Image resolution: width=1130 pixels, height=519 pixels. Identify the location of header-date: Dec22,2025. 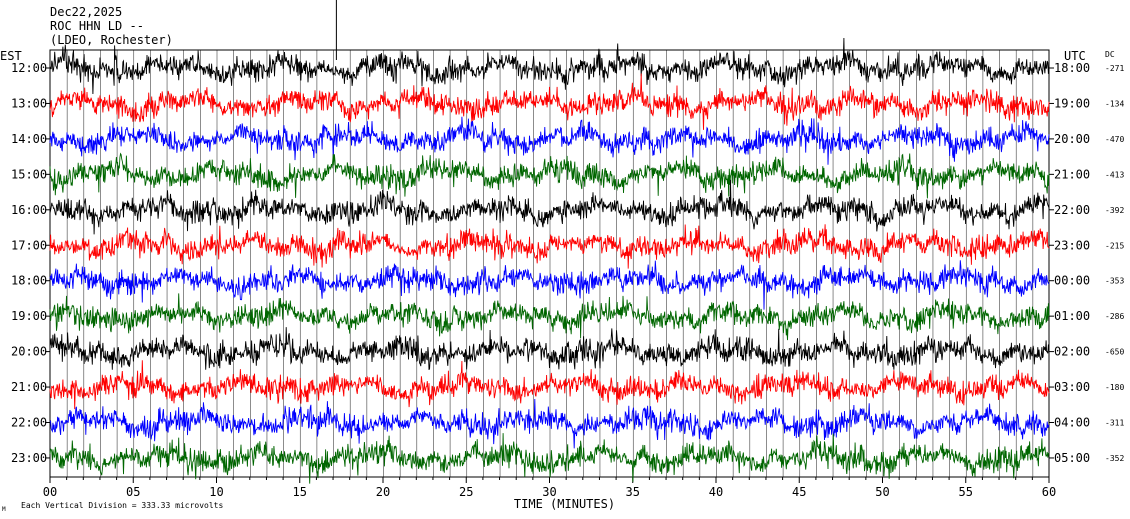
(86, 12).